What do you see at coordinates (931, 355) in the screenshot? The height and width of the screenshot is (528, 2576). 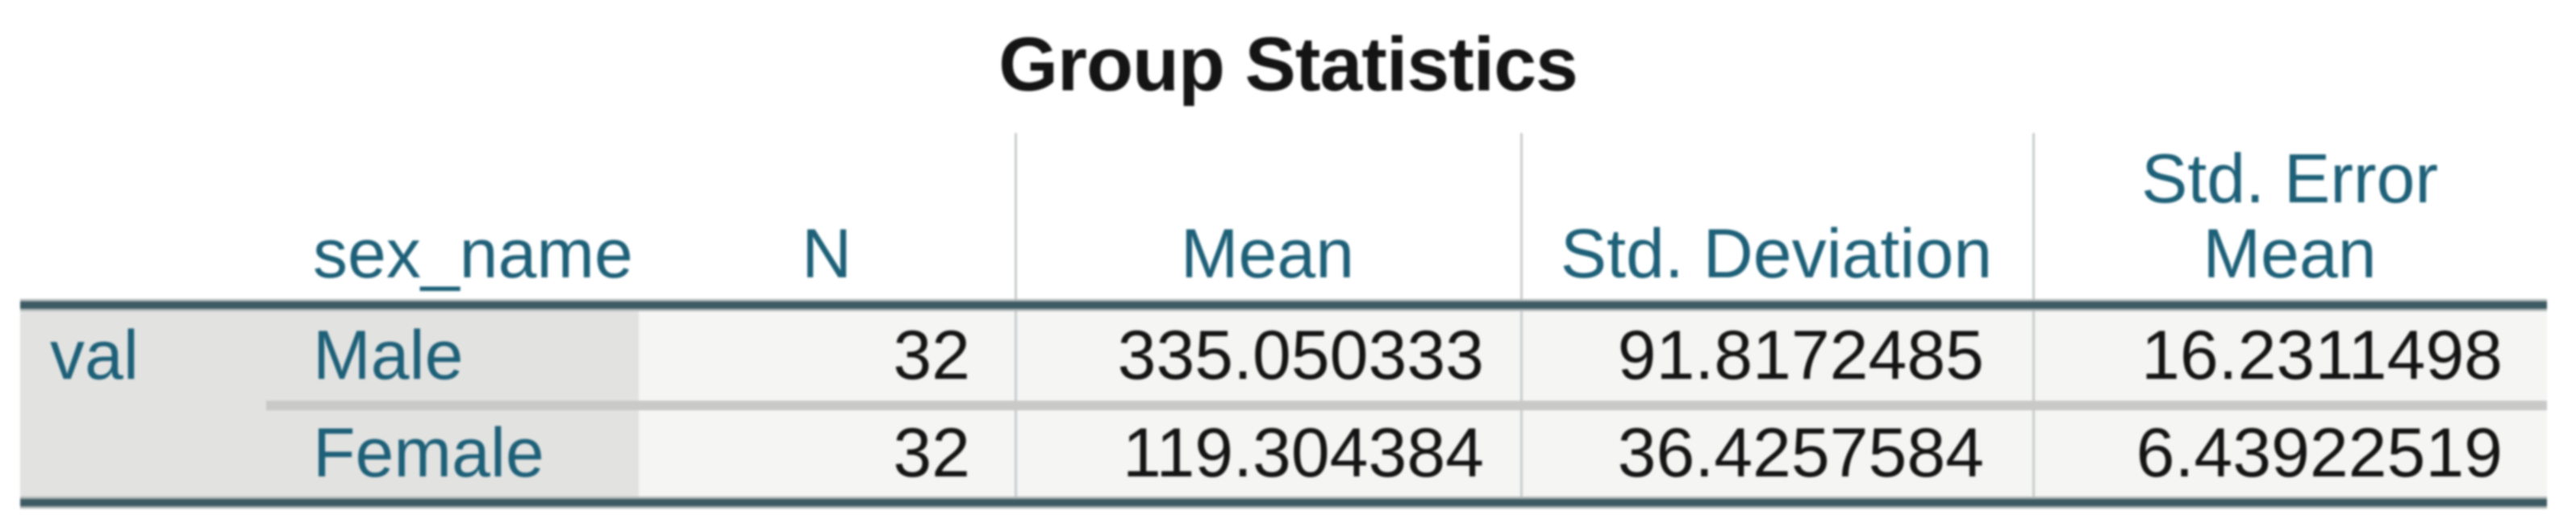 I see `n-cell-male: 32` at bounding box center [931, 355].